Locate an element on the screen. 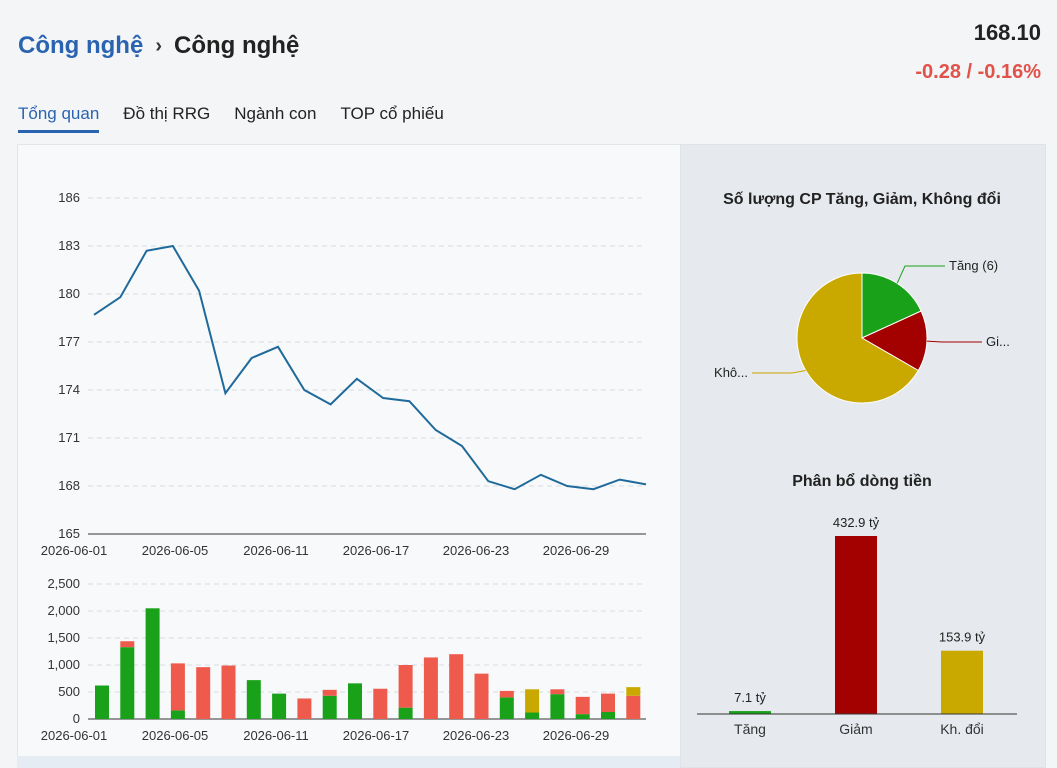 The width and height of the screenshot is (1057, 768). price-y-tick-label: 183 is located at coordinates (69, 245).